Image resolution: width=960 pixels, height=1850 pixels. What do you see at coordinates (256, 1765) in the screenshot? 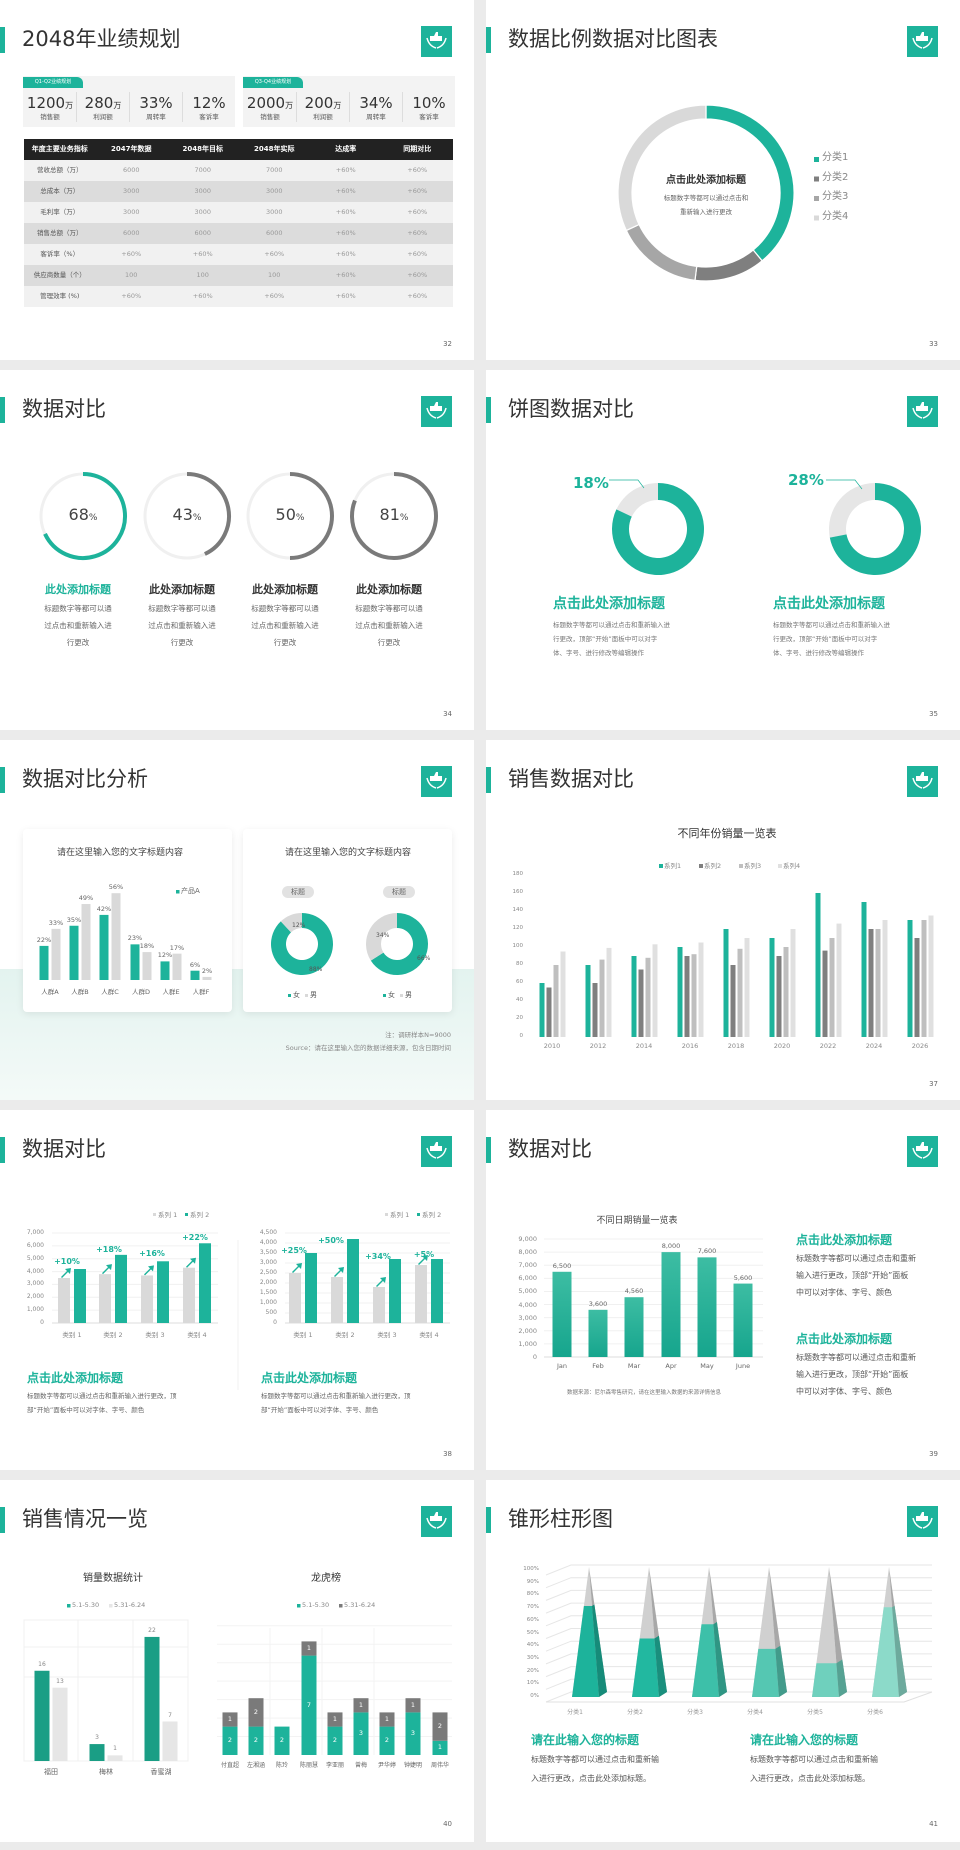
I see `x-axis-label: 左湘涵` at bounding box center [256, 1765].